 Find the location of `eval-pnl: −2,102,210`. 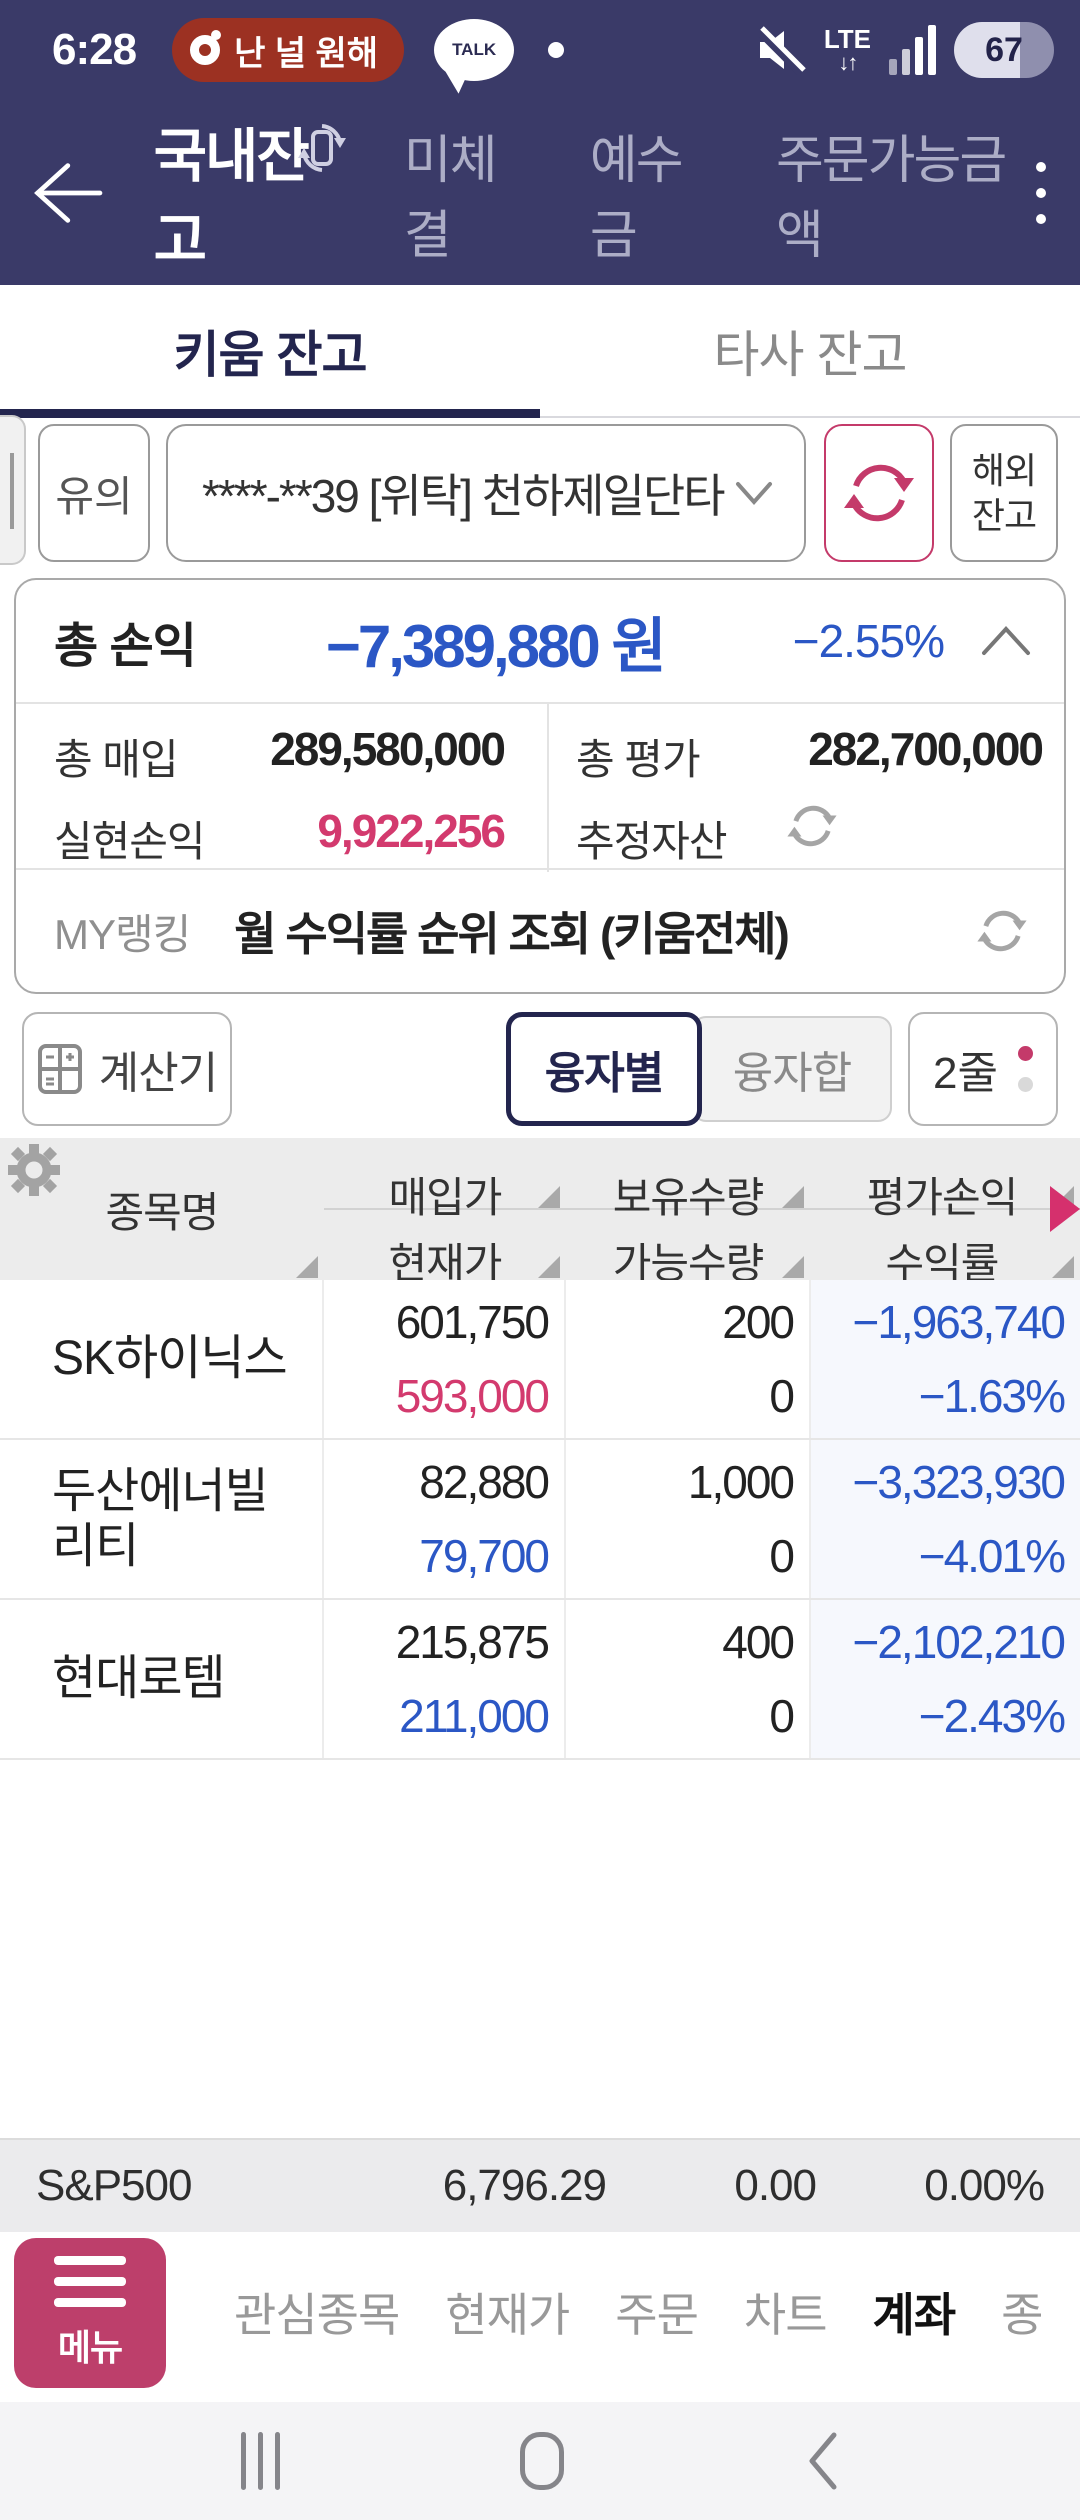

eval-pnl: −2,102,210 is located at coordinates (959, 1642).